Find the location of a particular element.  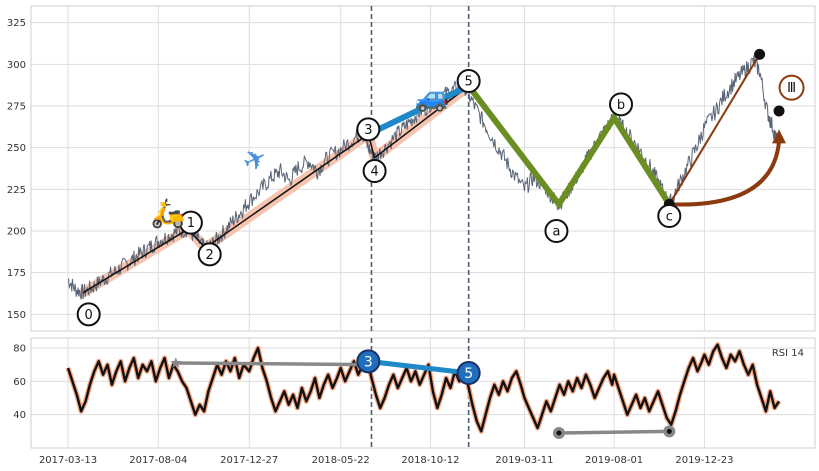

x-tick-label: 2019-08-01 is located at coordinates (614, 460).